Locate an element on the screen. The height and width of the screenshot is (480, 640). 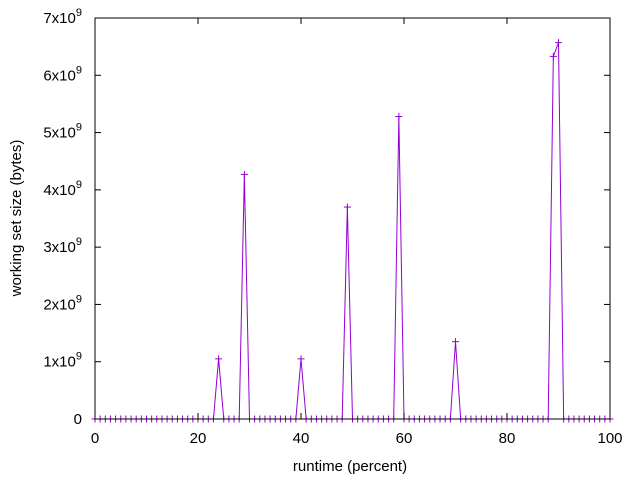
y-tick-label: 6x10⁹ is located at coordinates (62, 74).